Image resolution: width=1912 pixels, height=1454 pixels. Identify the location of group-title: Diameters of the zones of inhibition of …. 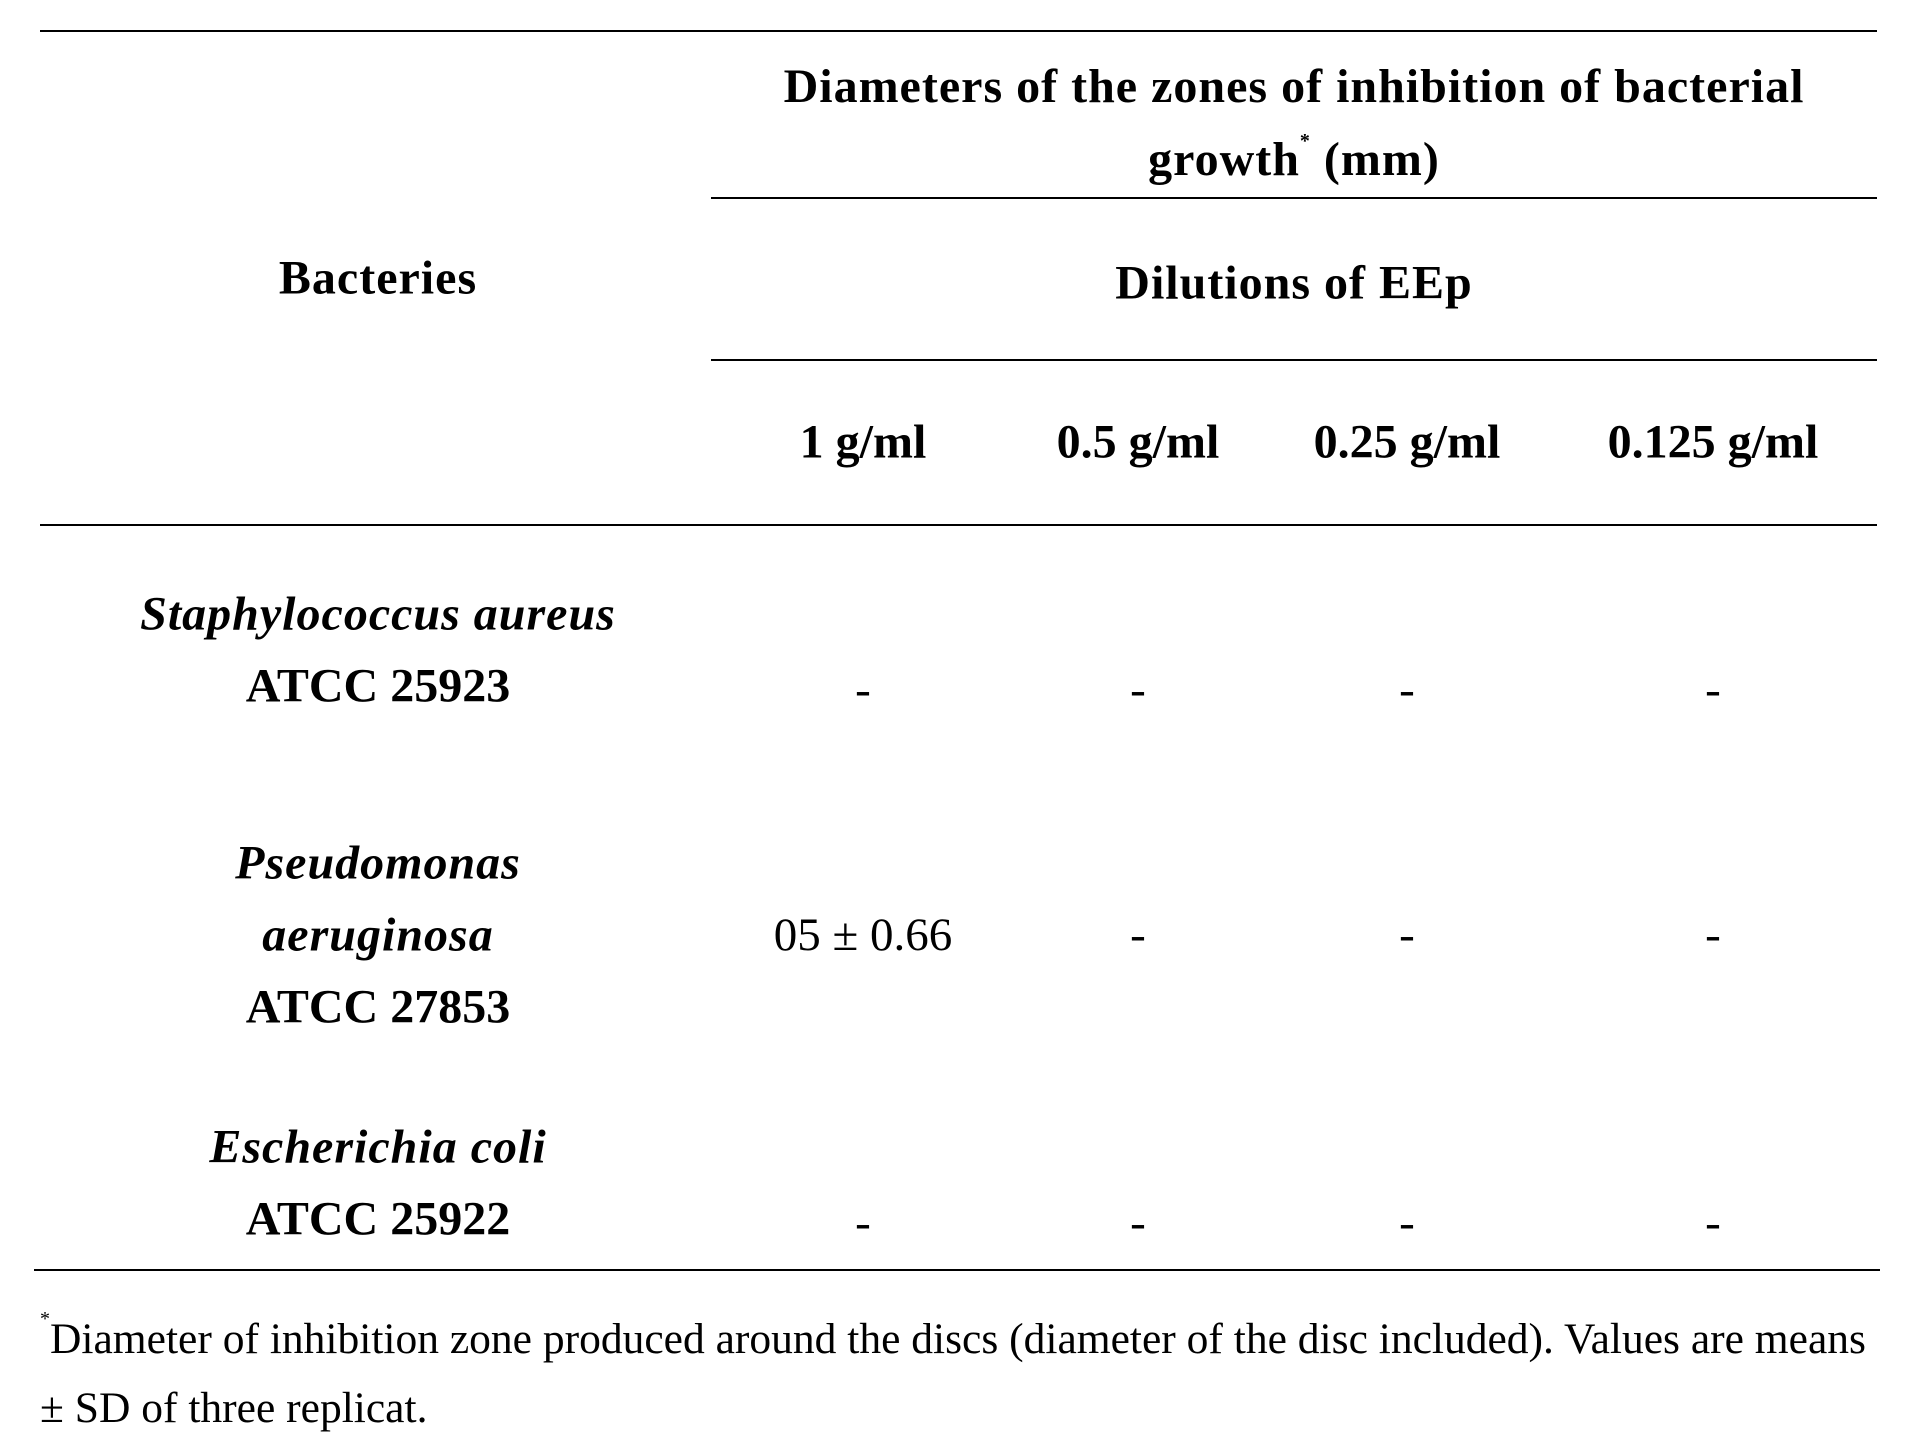
(1294, 123).